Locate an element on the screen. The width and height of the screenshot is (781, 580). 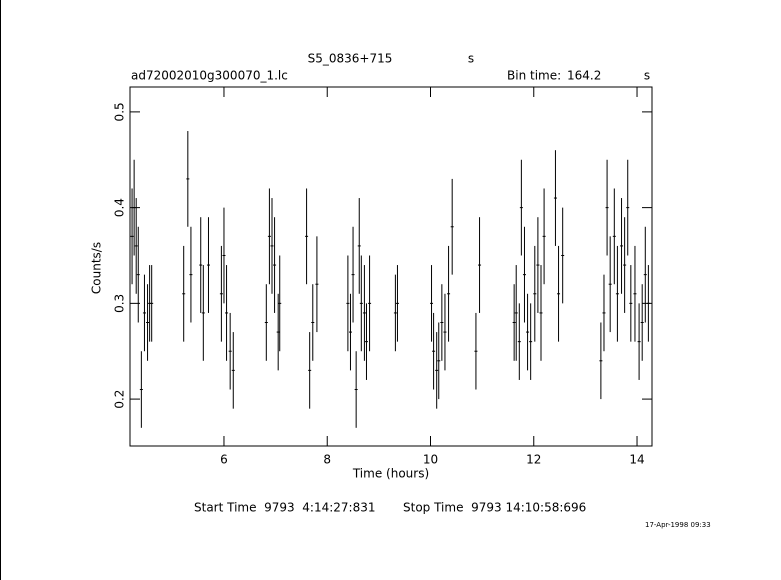
bin-time-label: Bin time: is located at coordinates (534, 76).